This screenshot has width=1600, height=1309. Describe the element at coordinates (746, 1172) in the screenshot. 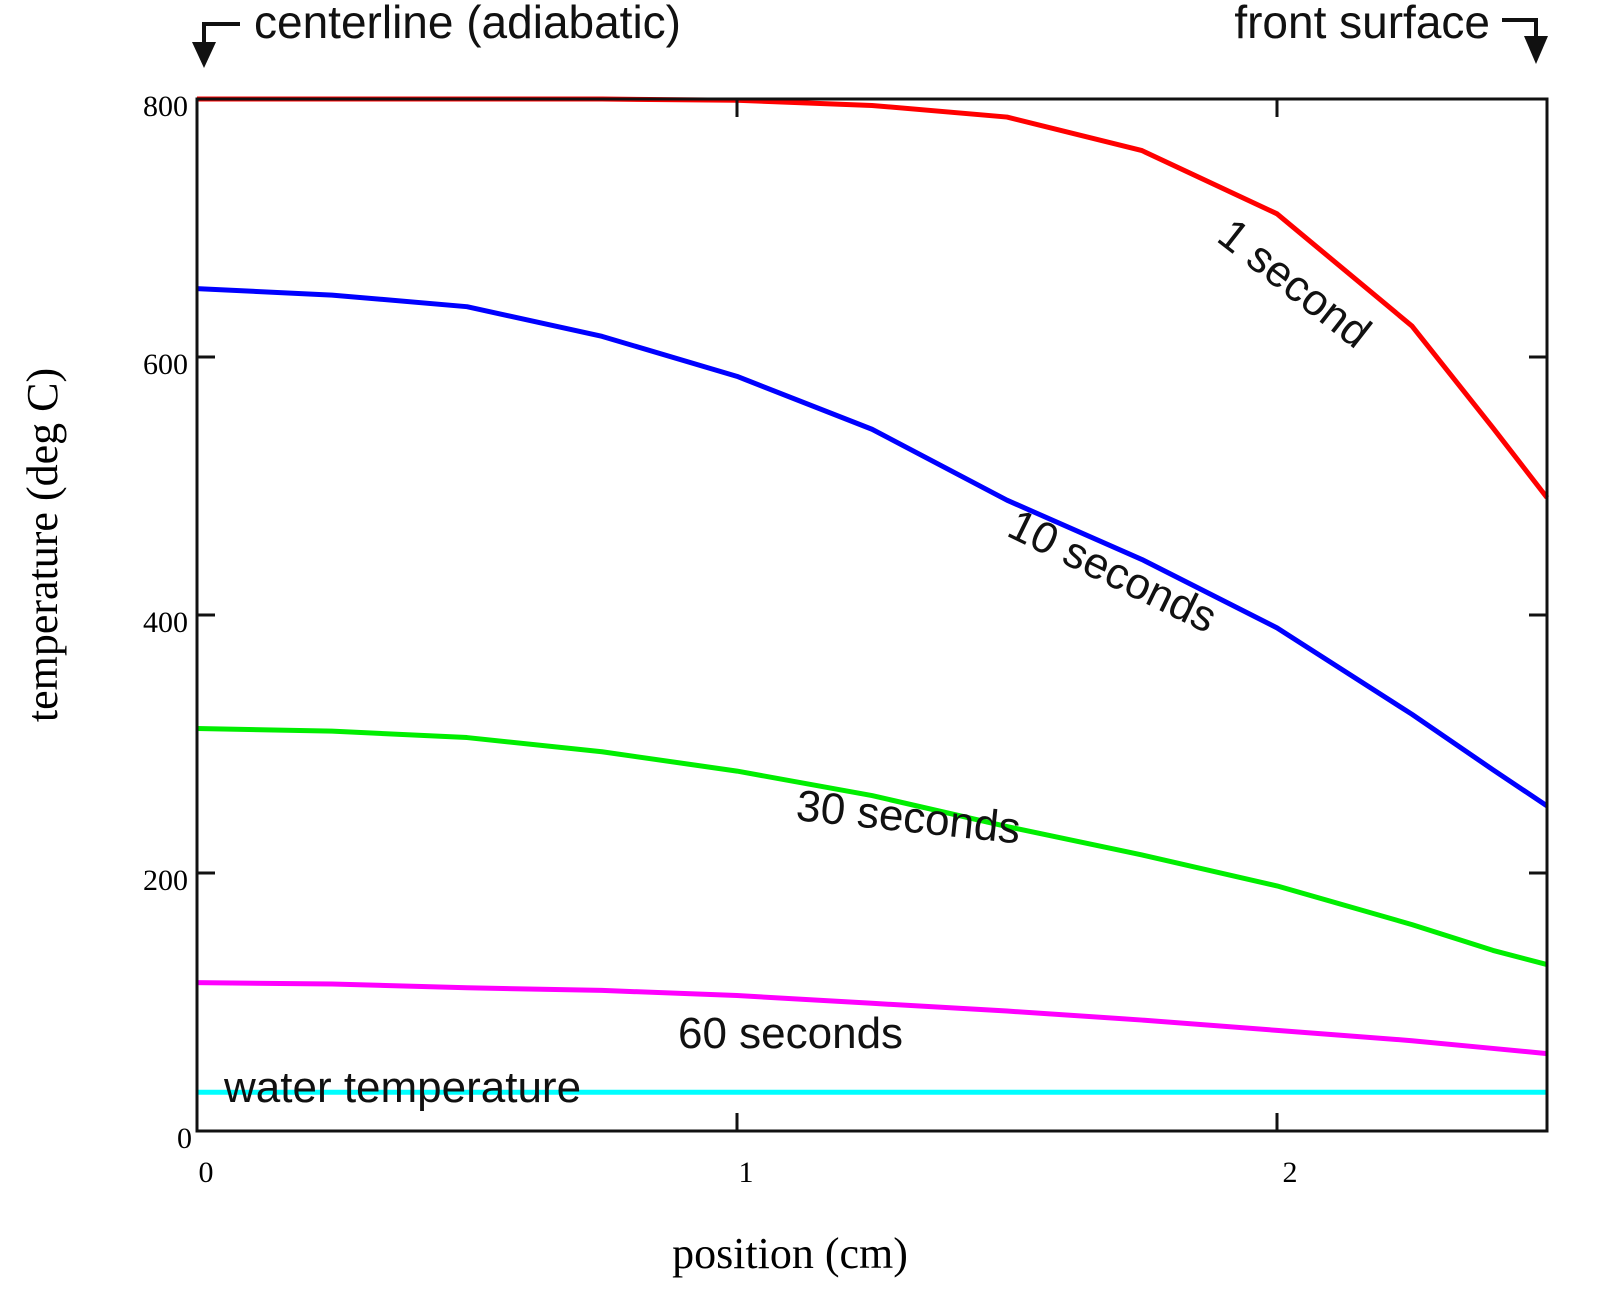

I see `x-tick-1: 1` at that location.